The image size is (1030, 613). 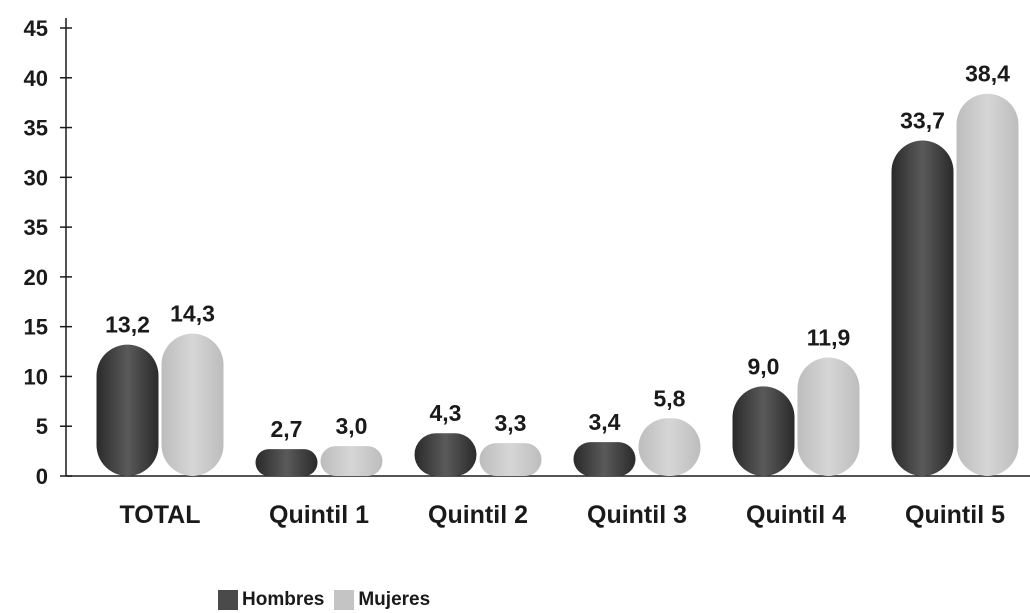 I want to click on value-label-mujeres: 3,3, so click(x=511, y=423).